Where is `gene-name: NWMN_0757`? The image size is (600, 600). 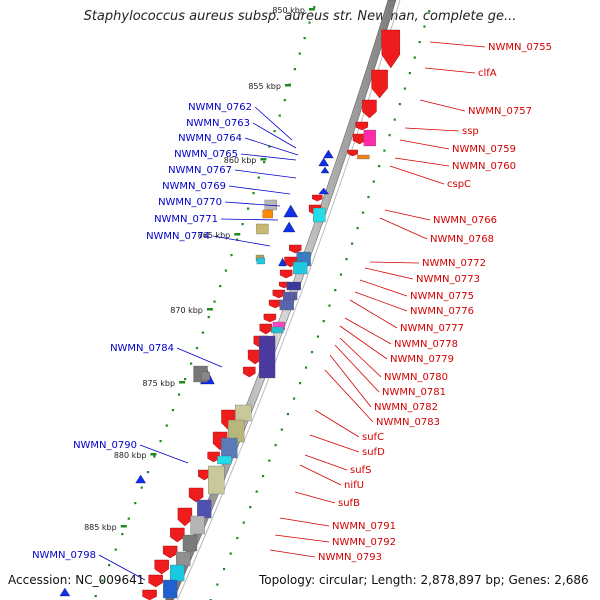
gene-name: NWMN_0757 is located at coordinates (500, 111).